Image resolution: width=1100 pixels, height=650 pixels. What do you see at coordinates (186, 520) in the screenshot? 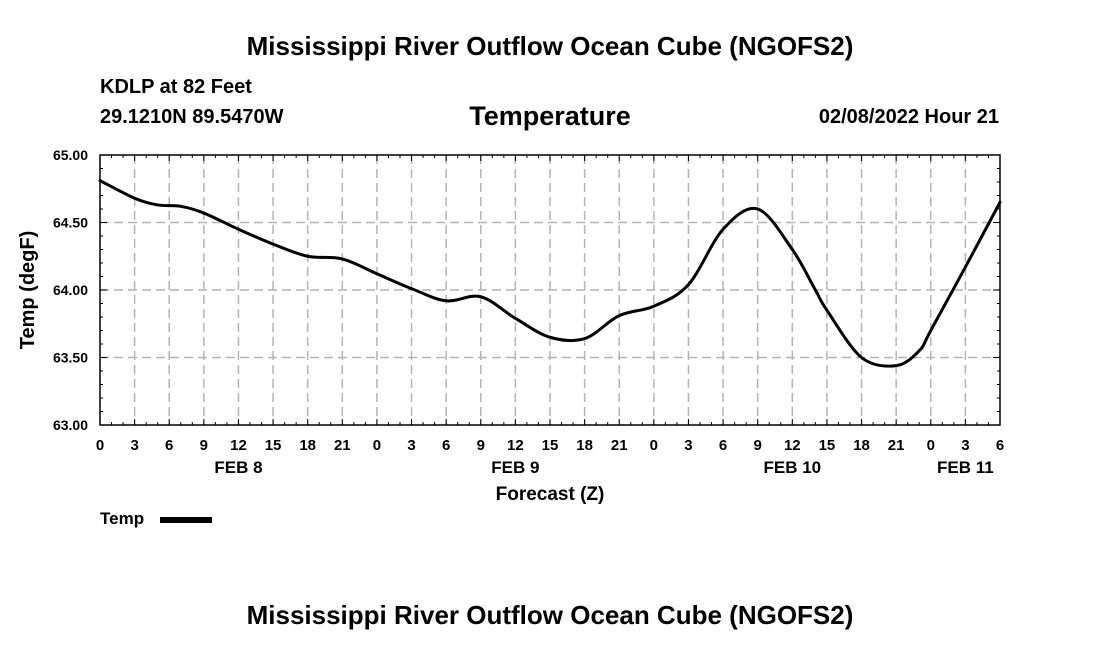
I see `legend-temp-swatch` at bounding box center [186, 520].